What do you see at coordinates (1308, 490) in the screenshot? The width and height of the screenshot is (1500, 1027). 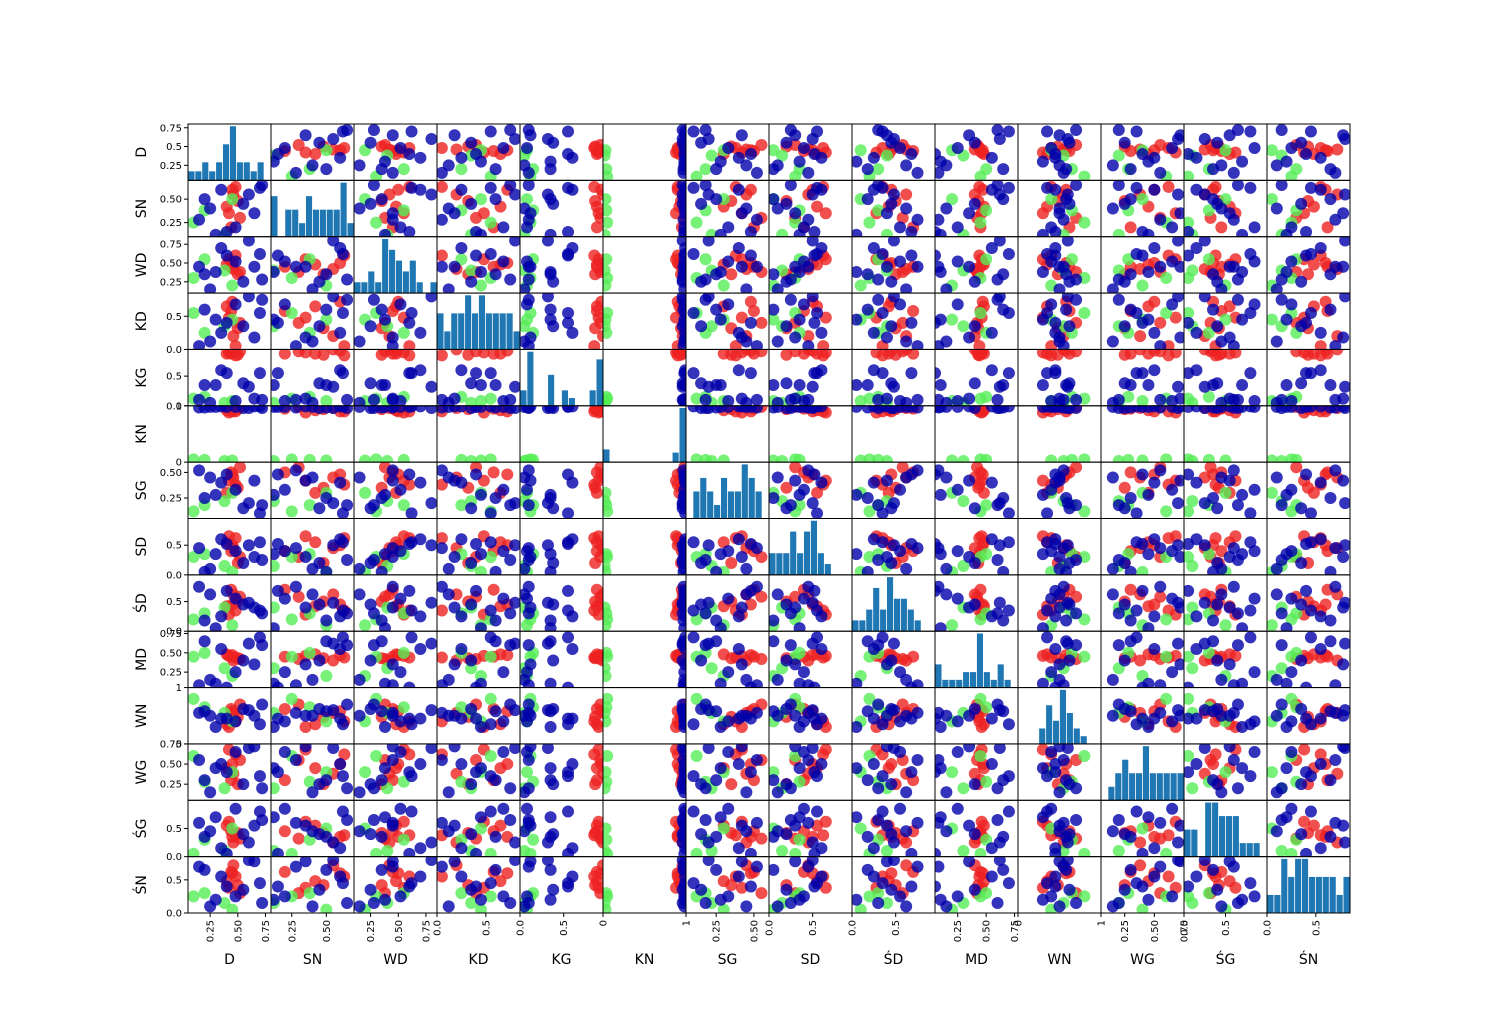 I see `panel-sg-śn` at bounding box center [1308, 490].